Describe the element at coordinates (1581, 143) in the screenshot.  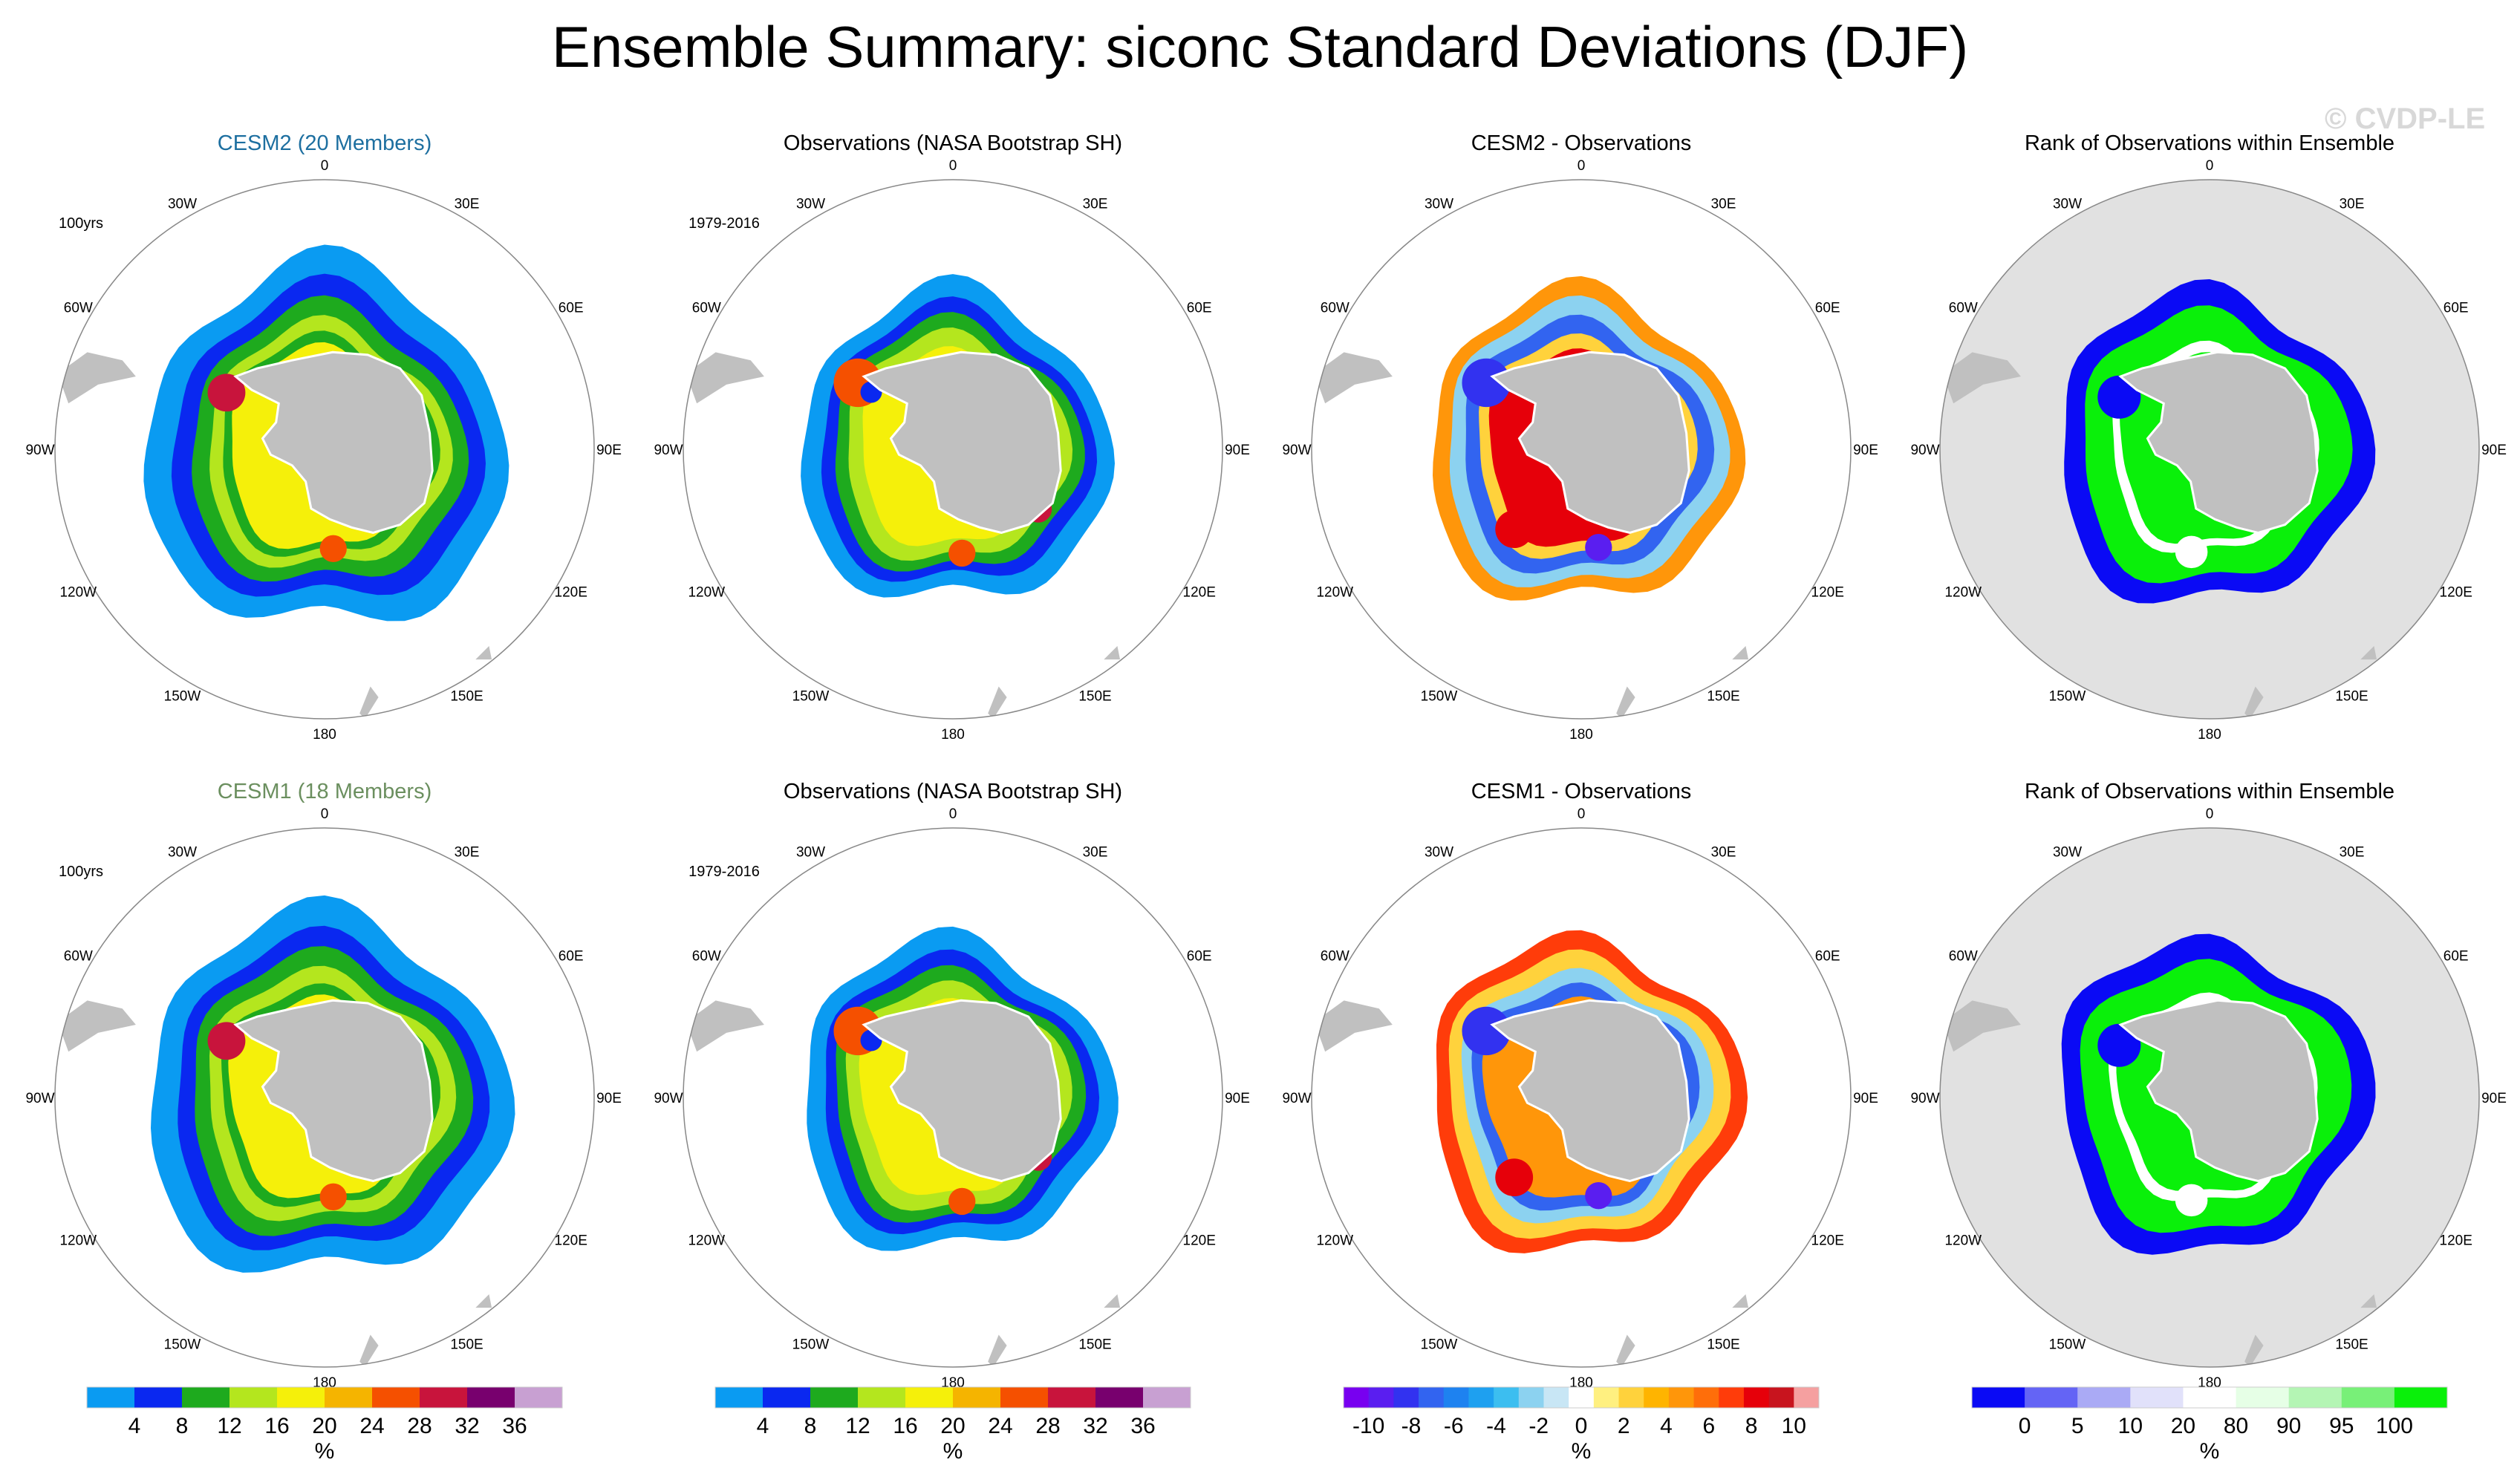
I see `panel-title: CESM2 - Observations` at that location.